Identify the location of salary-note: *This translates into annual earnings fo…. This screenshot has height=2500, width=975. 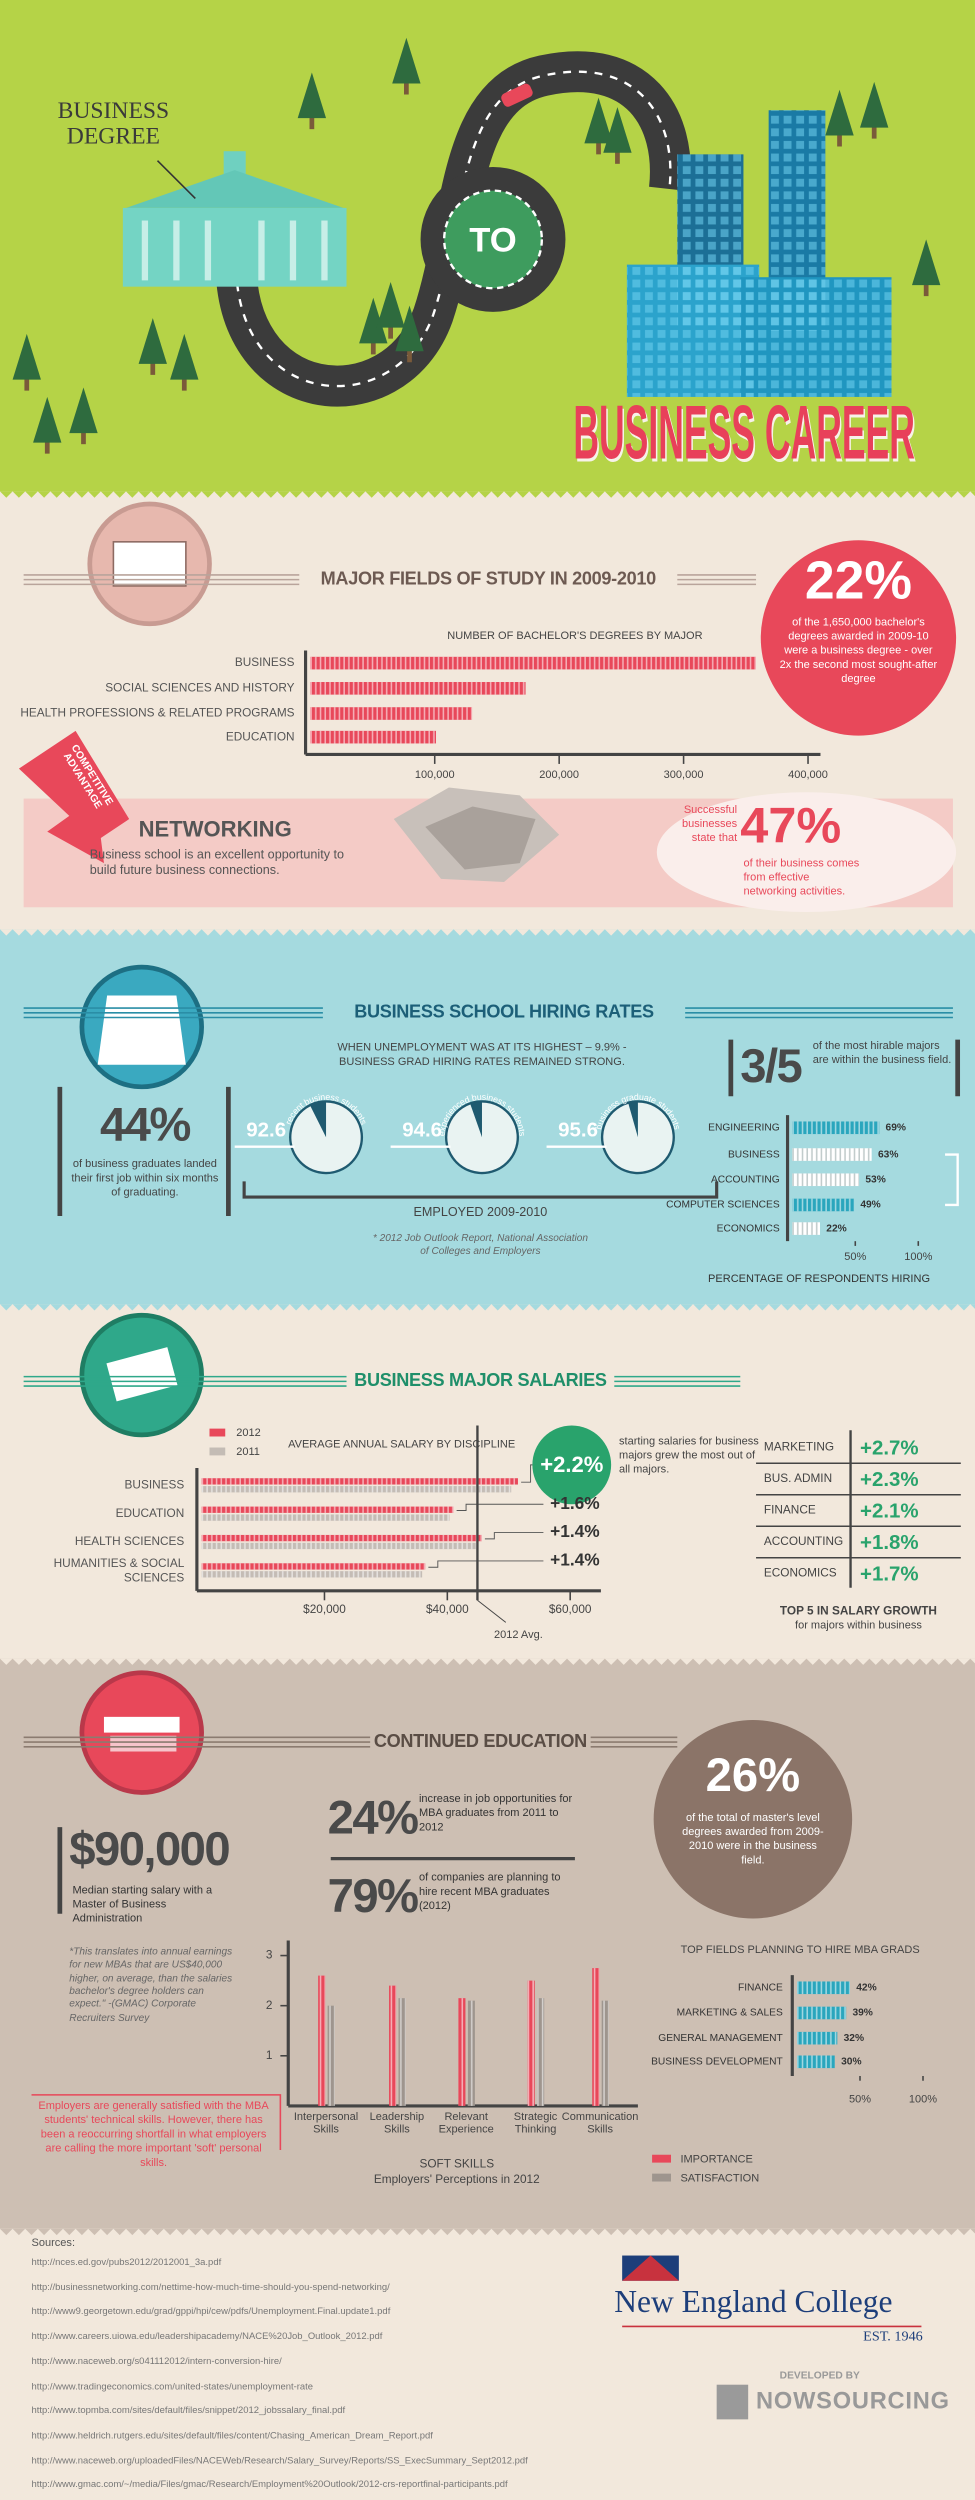
(151, 1985).